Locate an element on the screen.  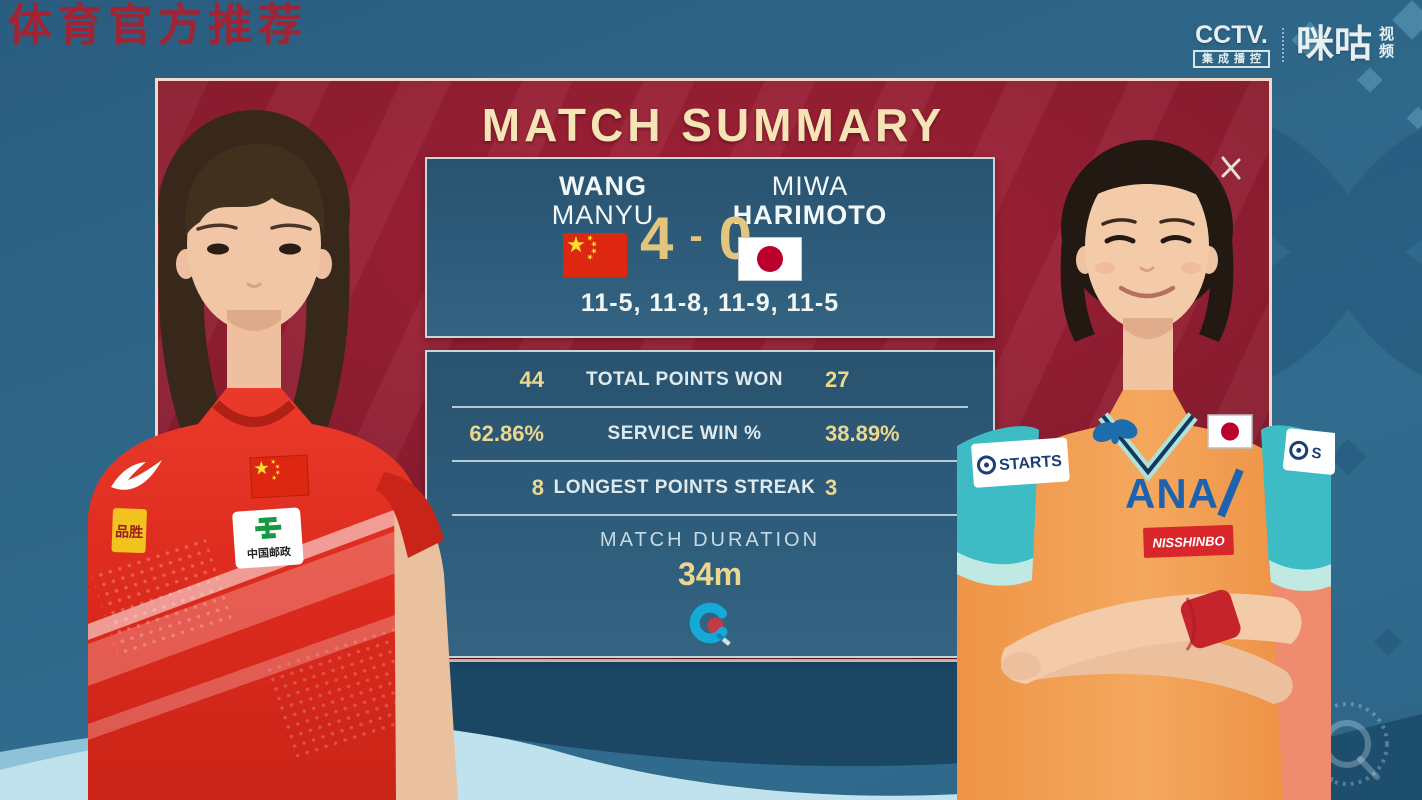
stat-row-total-points: 44 TOTAL POINTS WON 27 is located at coordinates (710, 380).